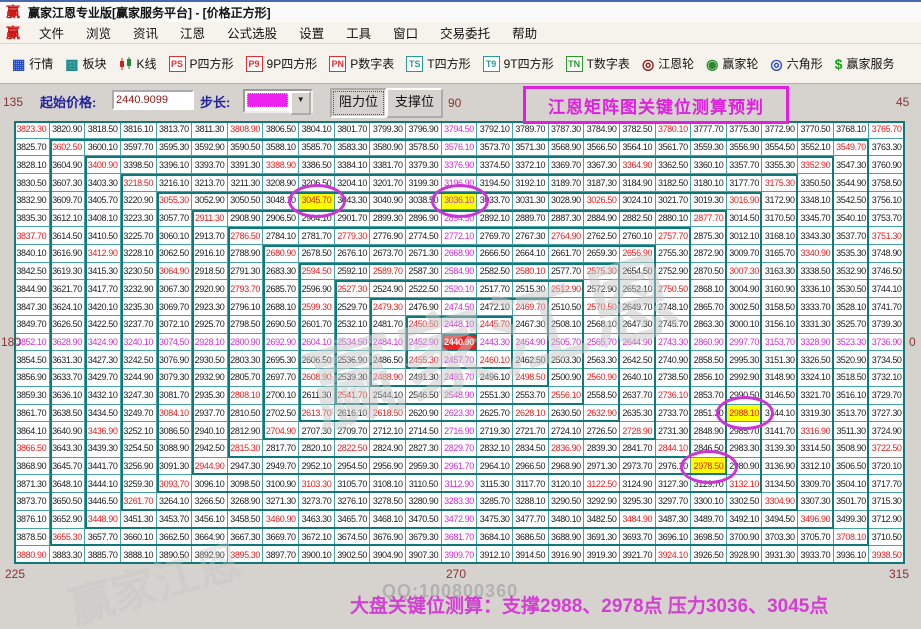 The image size is (921, 629). I want to click on grid-cell: 3556.90, so click(744, 147).